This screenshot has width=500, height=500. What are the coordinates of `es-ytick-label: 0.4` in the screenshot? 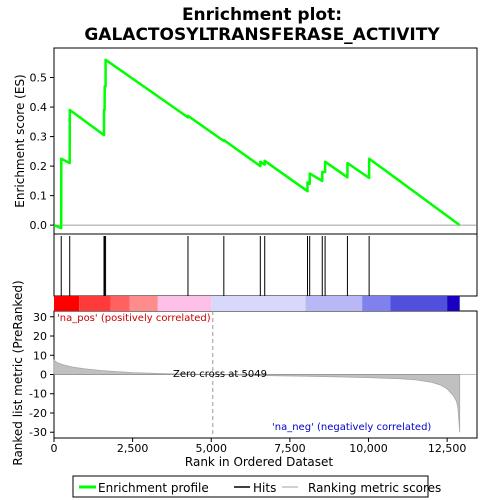 It's located at (39, 107).